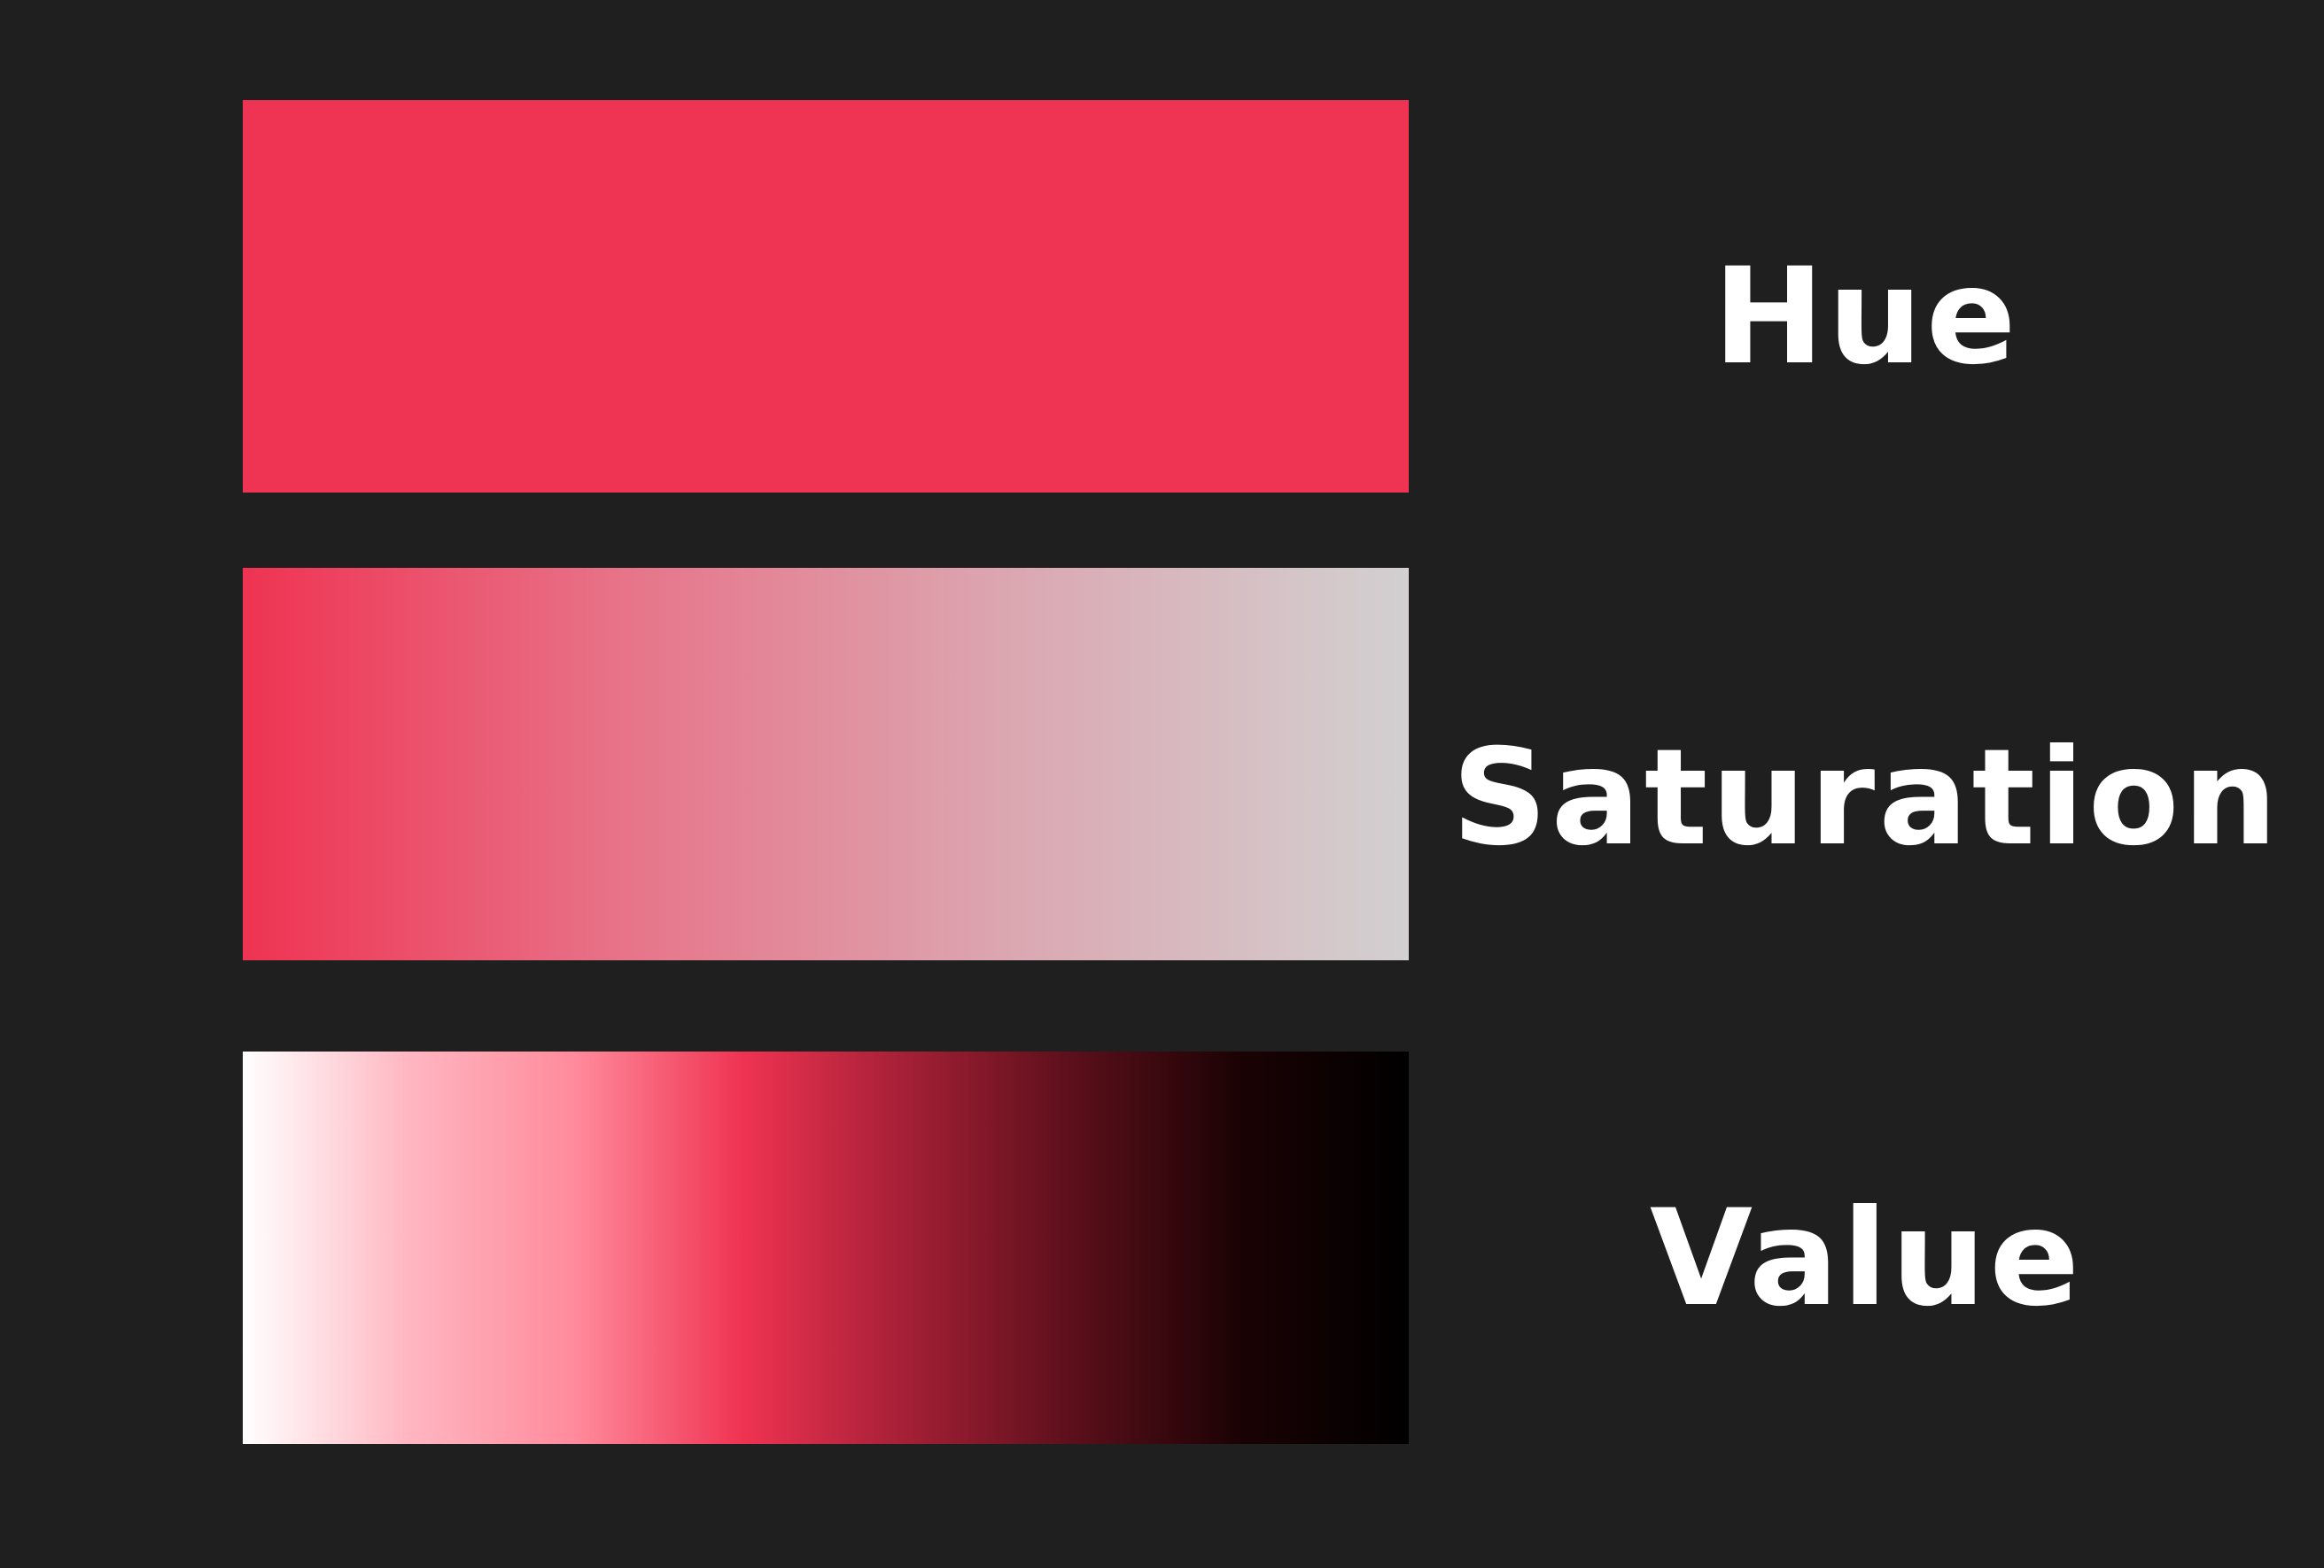  I want to click on value-label: Value, so click(1866, 1259).